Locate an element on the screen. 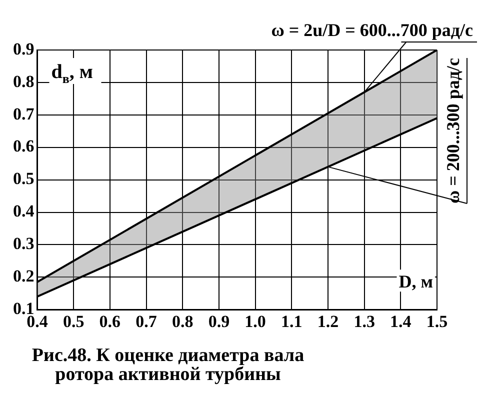 This screenshot has height=404, width=489. x-tick-label: 1.3 is located at coordinates (364, 322).